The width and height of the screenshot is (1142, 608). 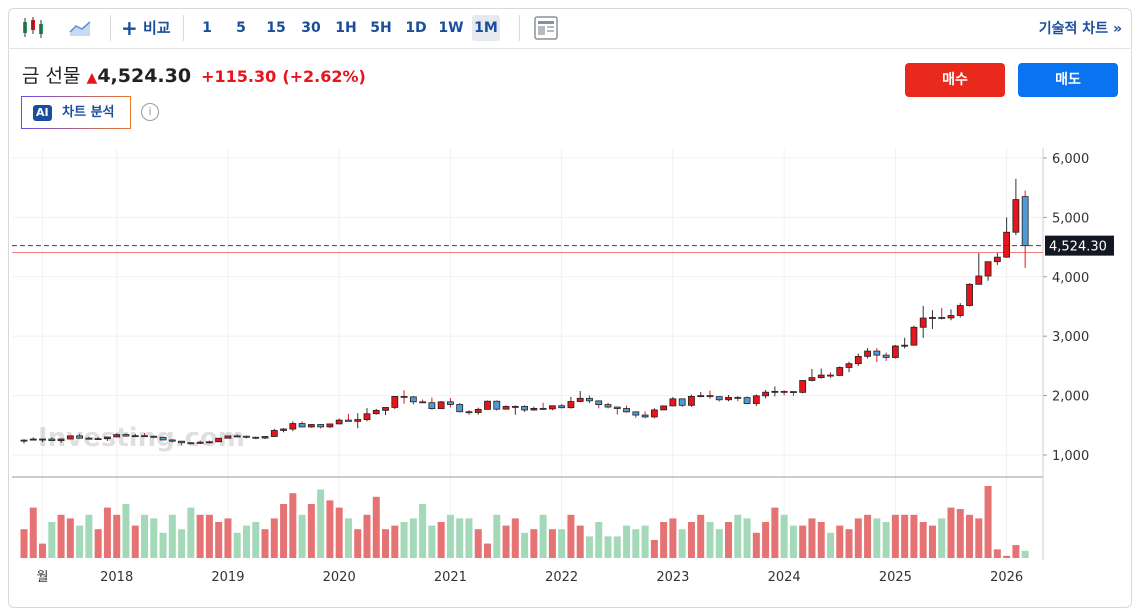 I want to click on toolbar, so click(x=570, y=28).